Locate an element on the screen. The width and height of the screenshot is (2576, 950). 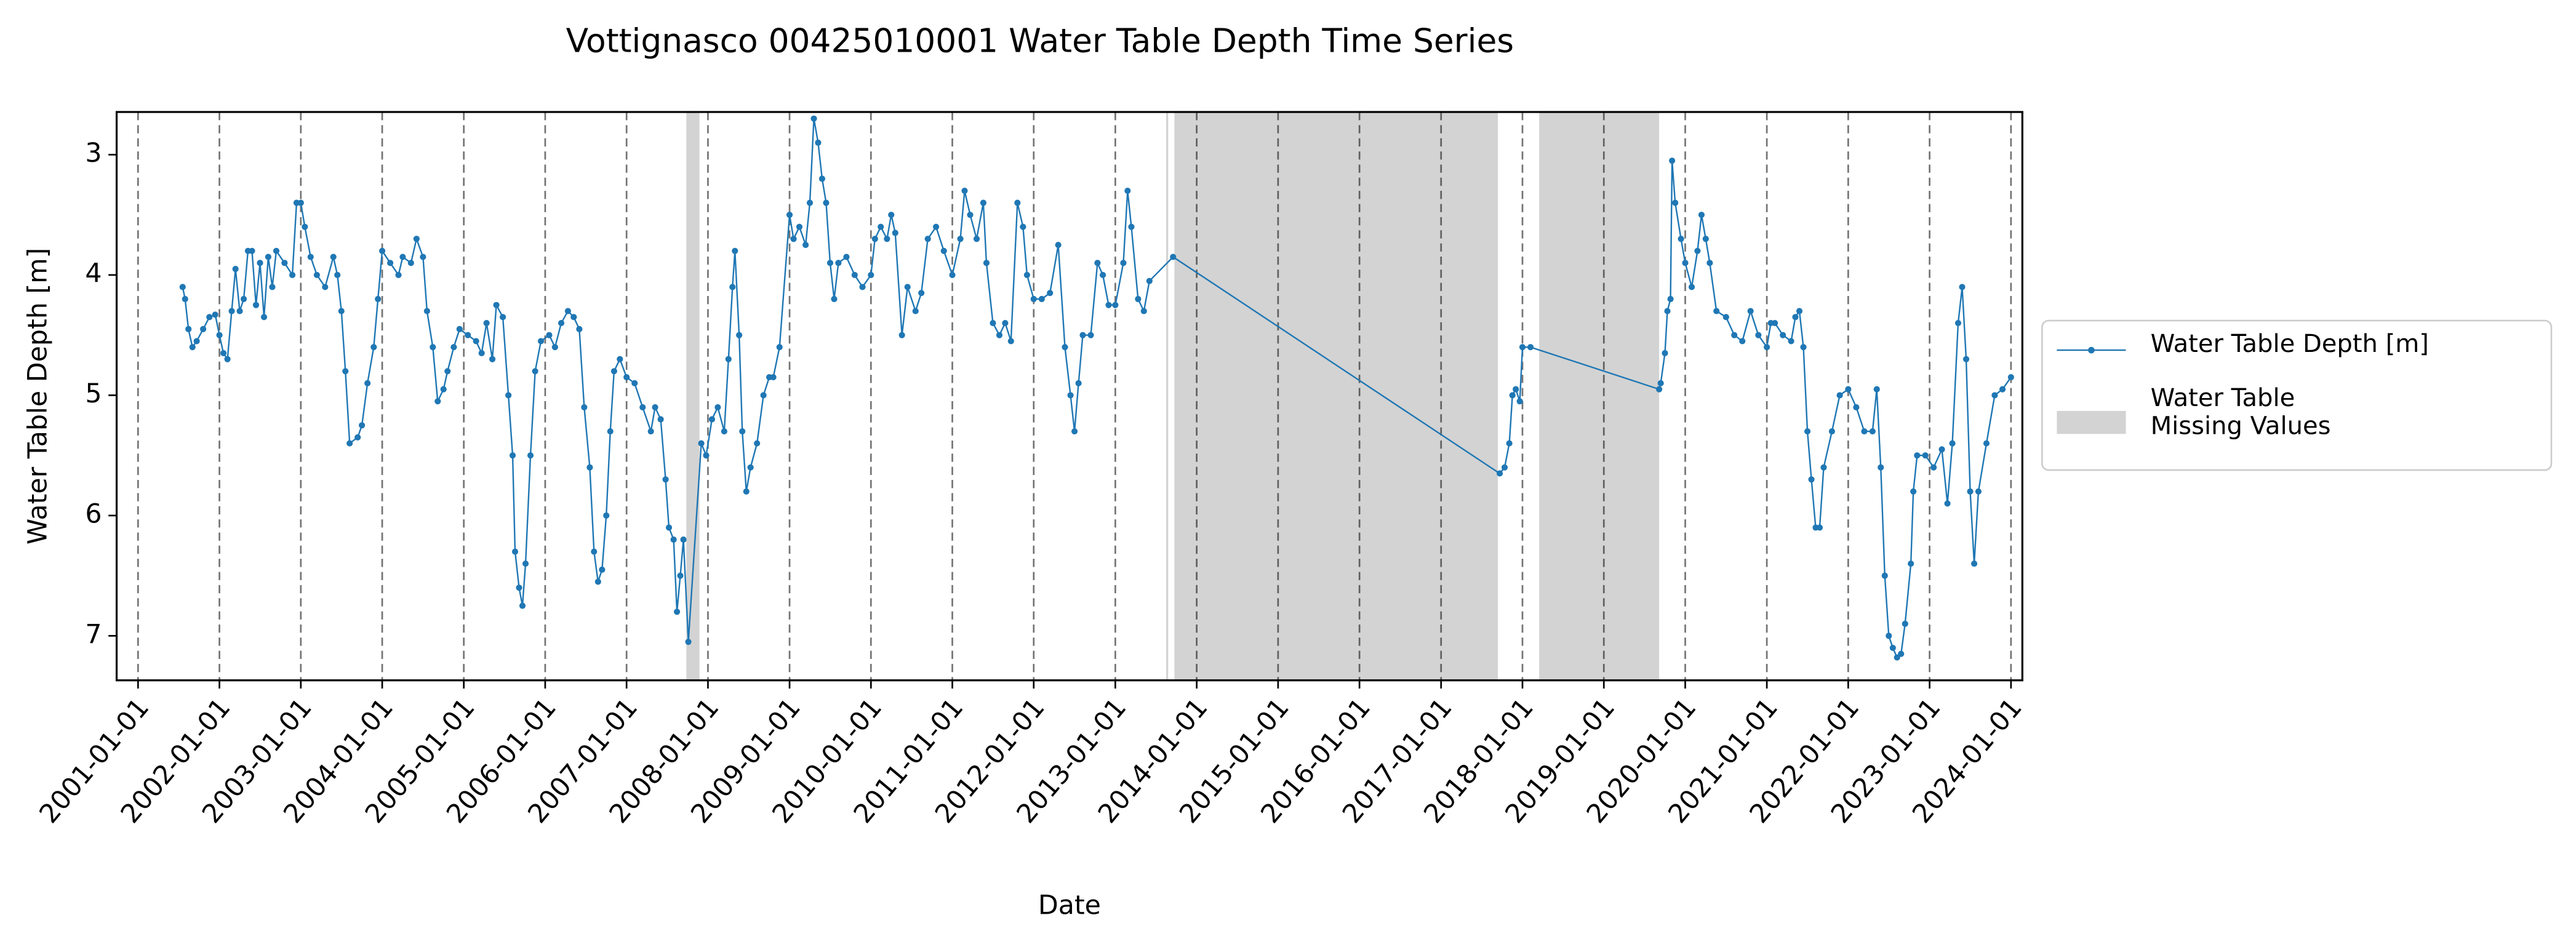
legend-label: Water Table Depth [m] is located at coordinates (2289, 344).